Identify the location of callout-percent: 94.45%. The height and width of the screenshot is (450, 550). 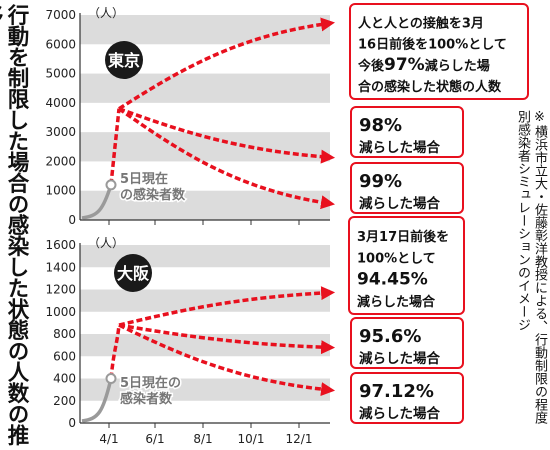
(392, 279).